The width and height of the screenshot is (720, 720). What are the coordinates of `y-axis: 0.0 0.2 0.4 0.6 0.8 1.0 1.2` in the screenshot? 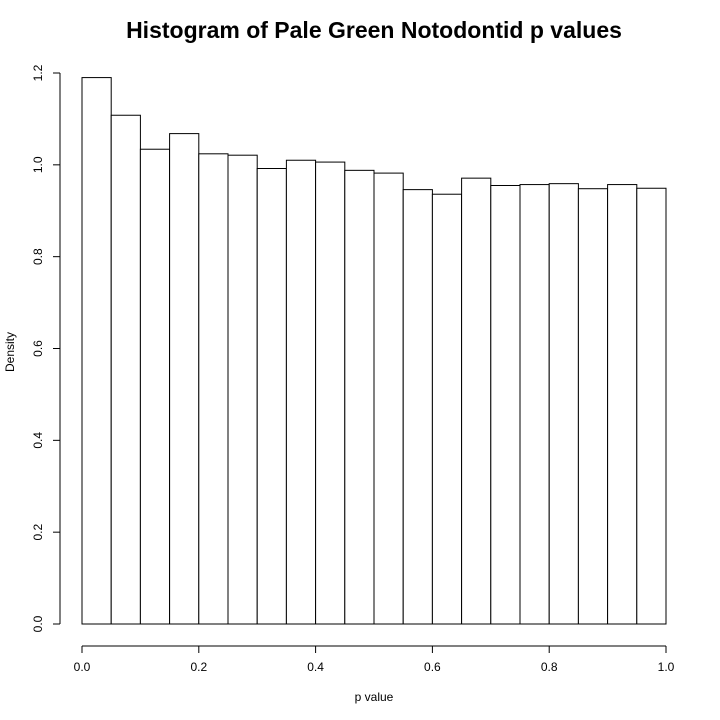 It's located at (46, 348).